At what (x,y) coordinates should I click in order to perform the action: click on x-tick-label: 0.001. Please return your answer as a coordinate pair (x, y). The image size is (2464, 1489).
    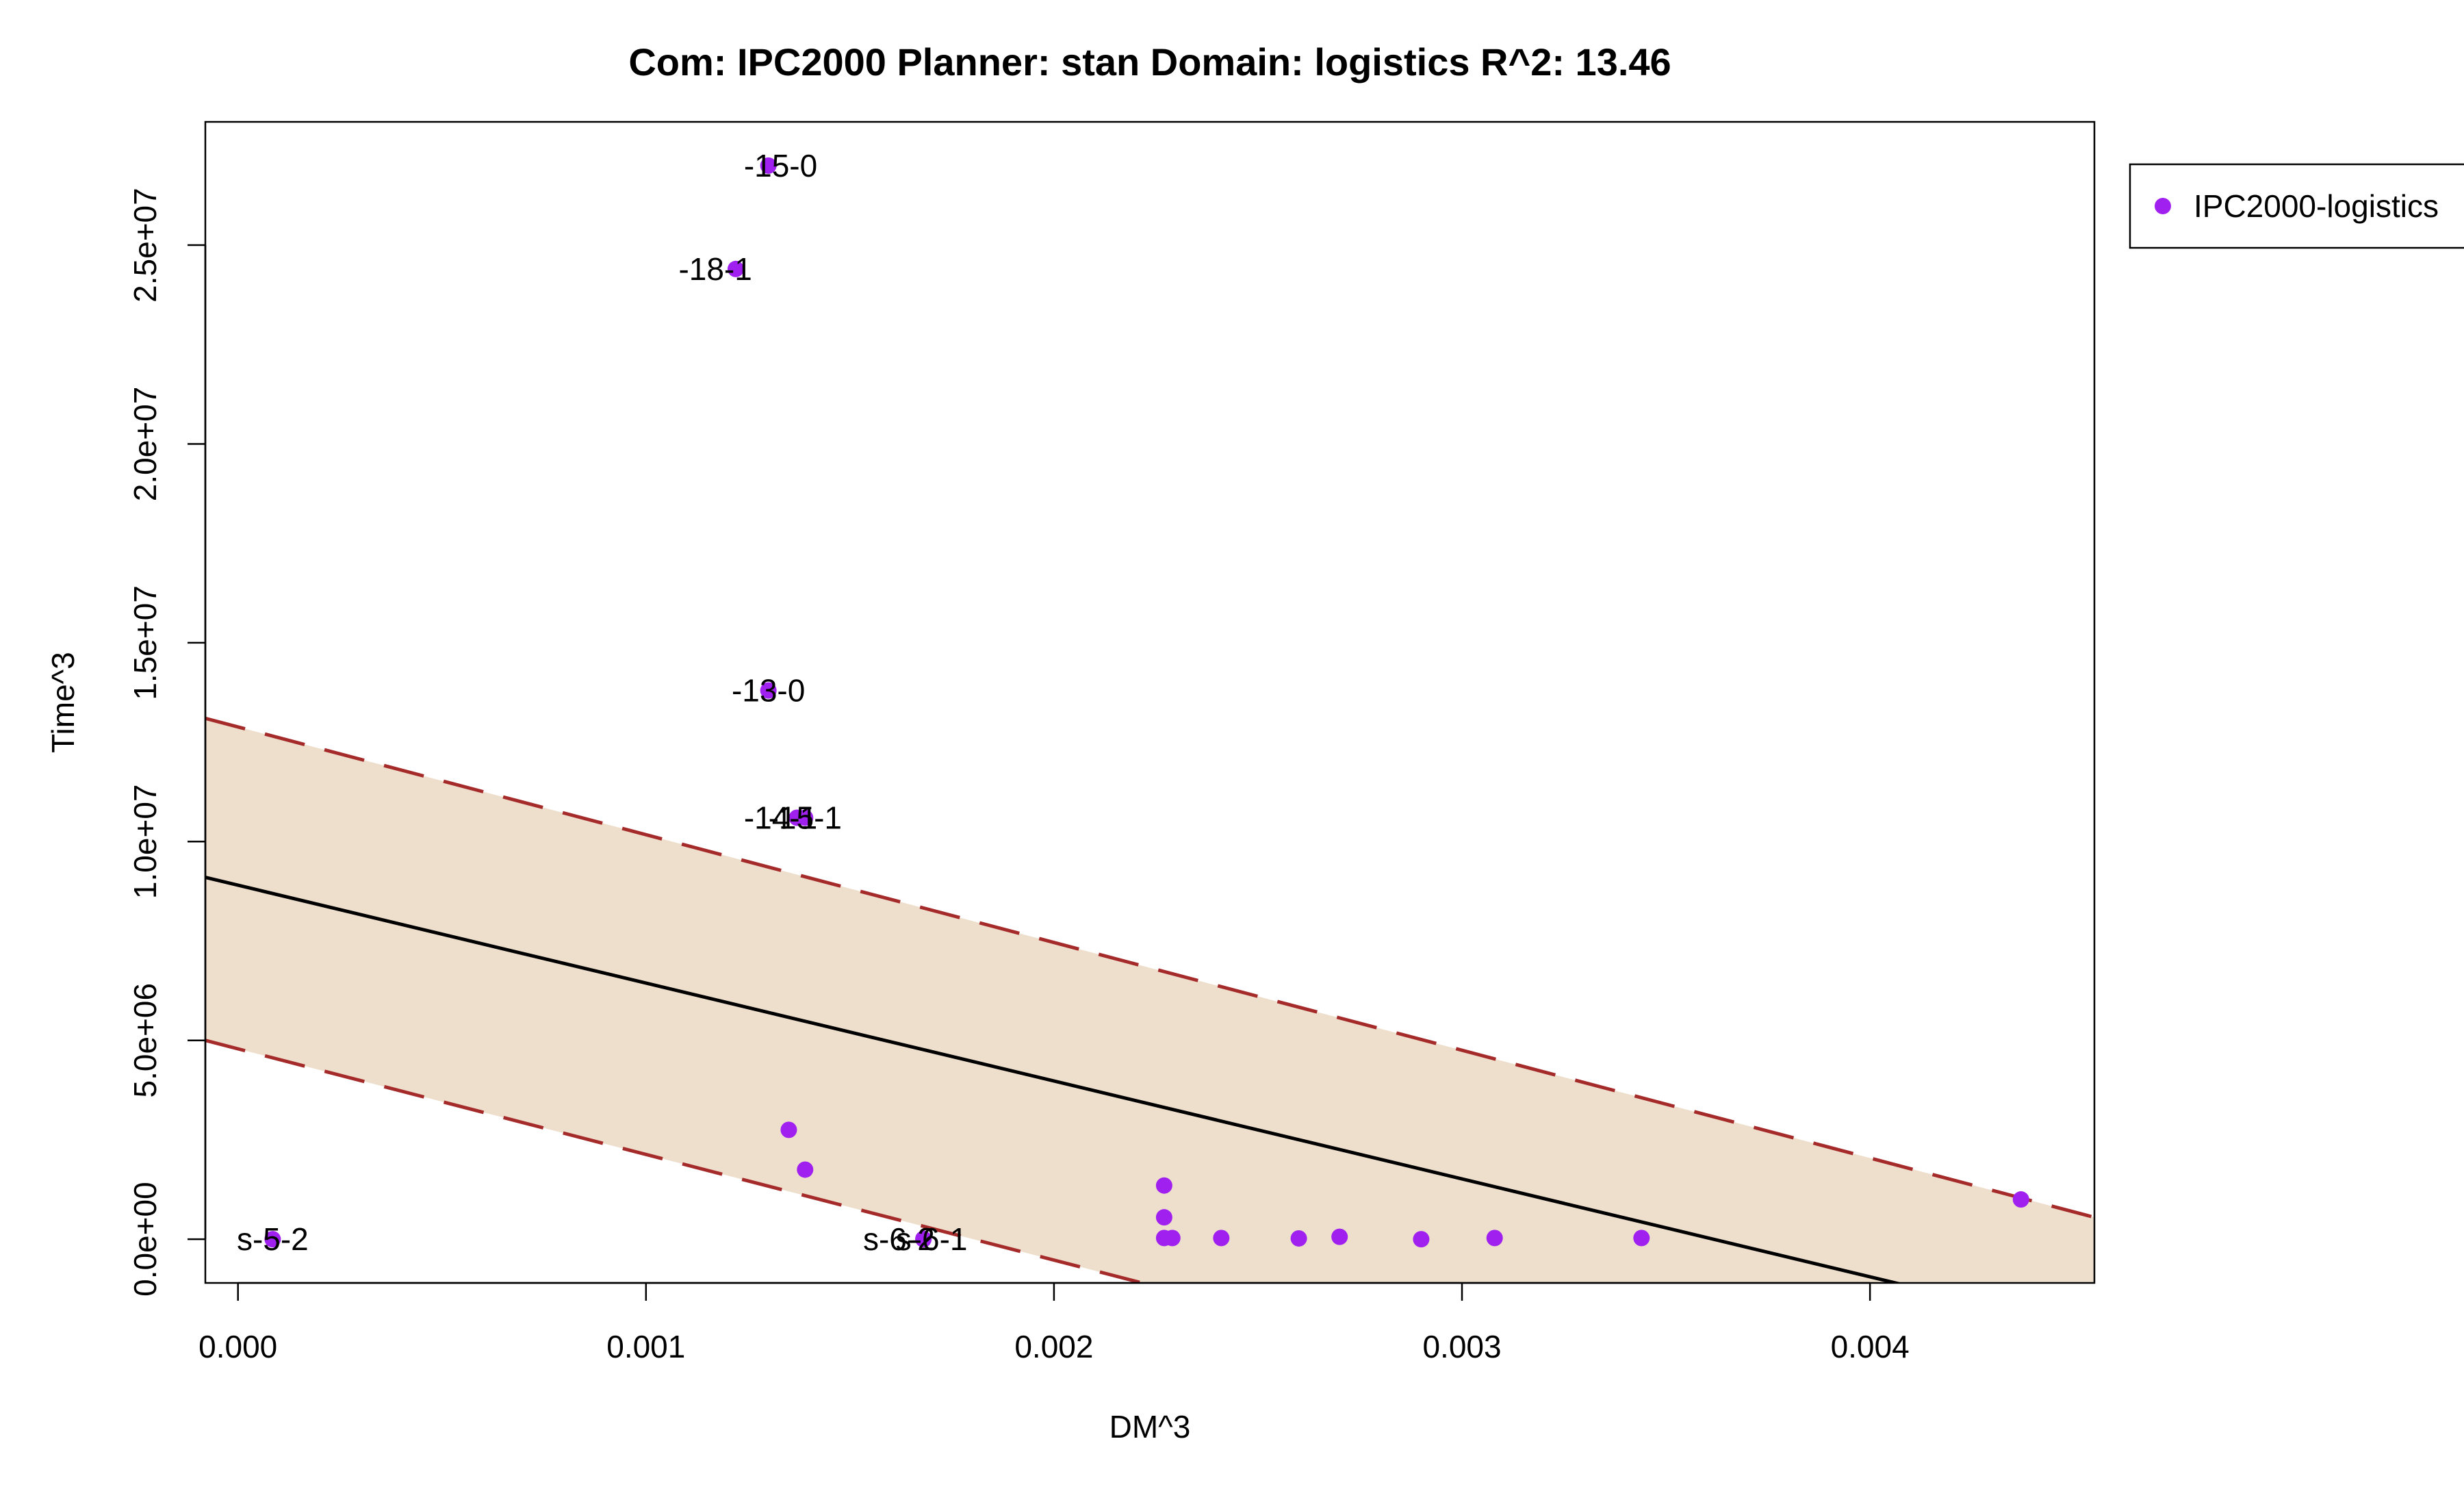
    Looking at the image, I should click on (645, 1346).